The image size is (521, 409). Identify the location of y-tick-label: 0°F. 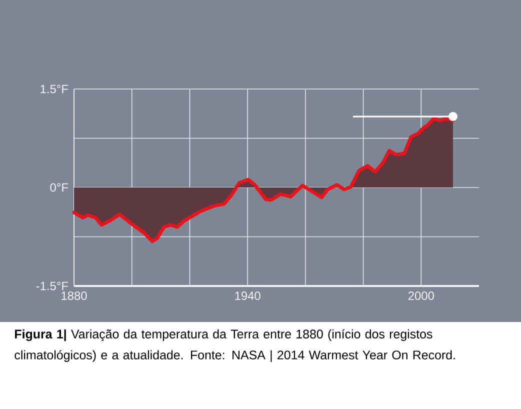
(59, 187).